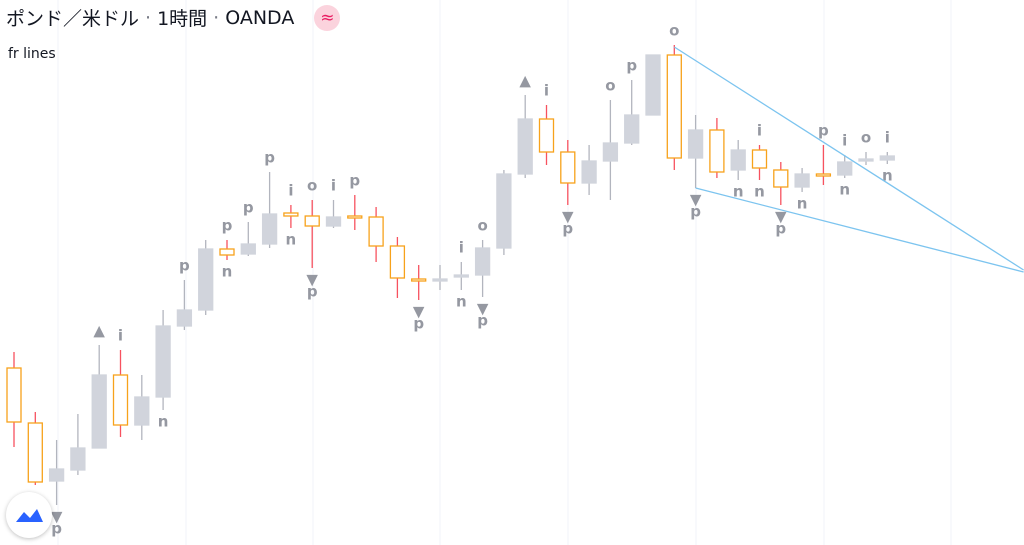  What do you see at coordinates (260, 17) in the screenshot?
I see `source: OANDA` at bounding box center [260, 17].